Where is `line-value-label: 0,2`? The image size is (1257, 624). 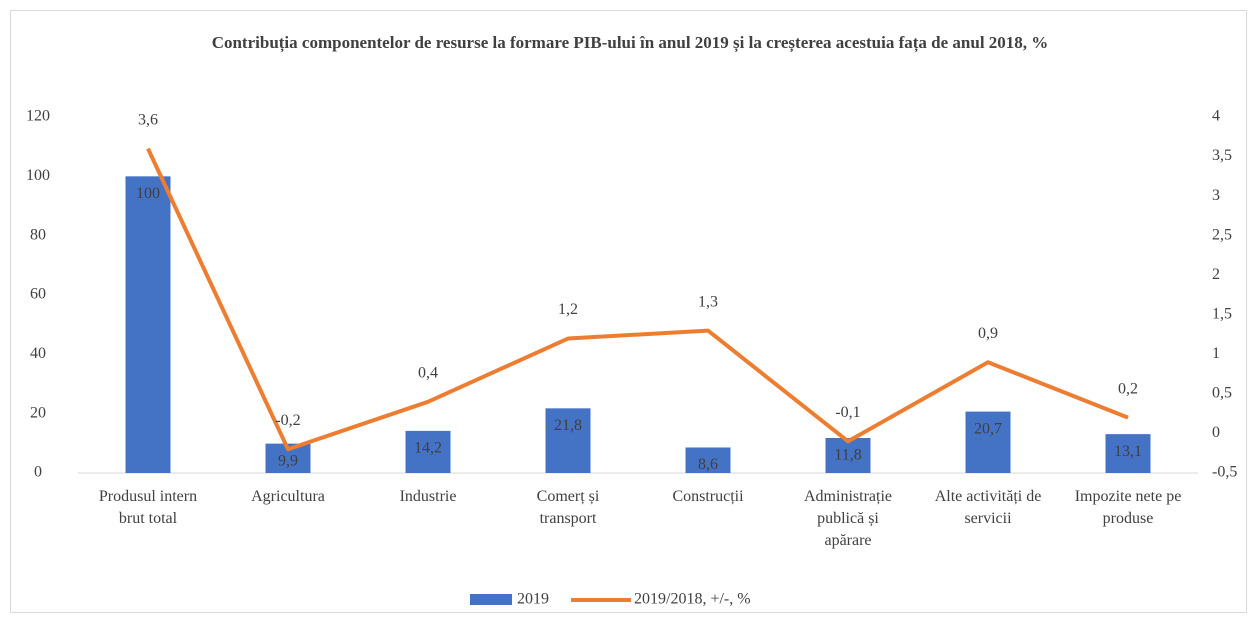
line-value-label: 0,2 is located at coordinates (1128, 388).